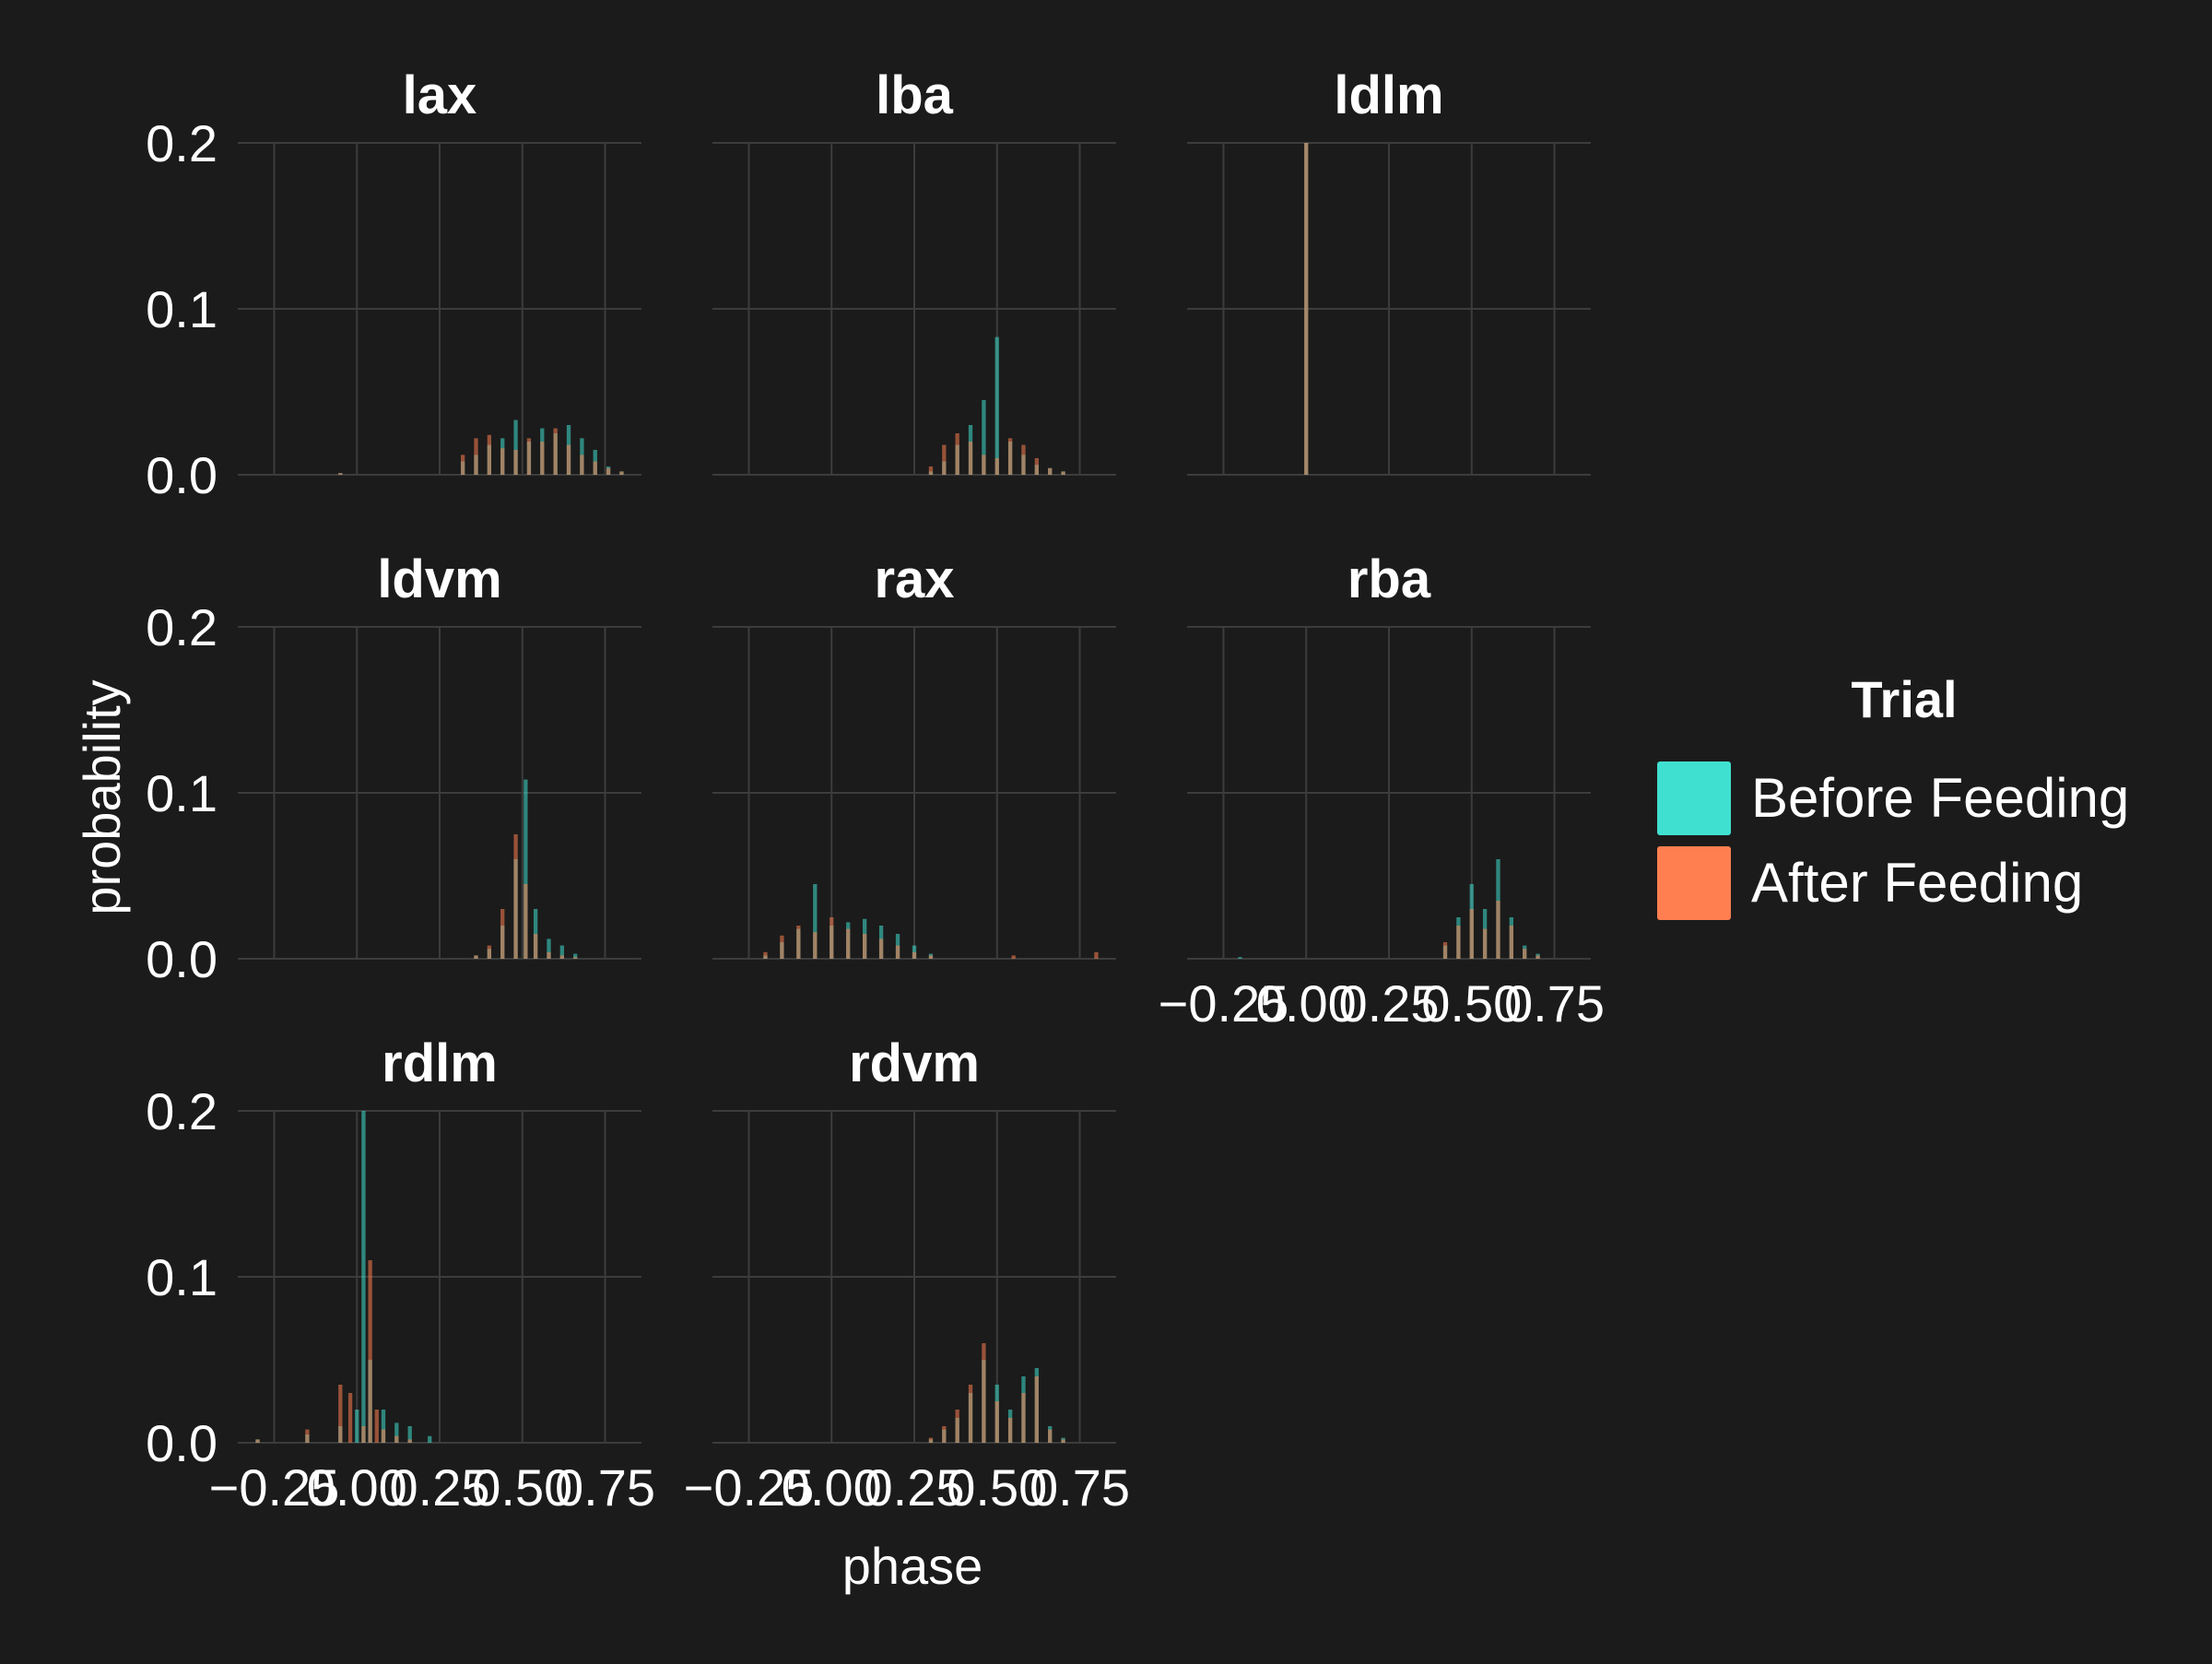 This screenshot has width=2212, height=1664. Describe the element at coordinates (182, 627) in the screenshot. I see `y-tick-label: 0.2` at that location.